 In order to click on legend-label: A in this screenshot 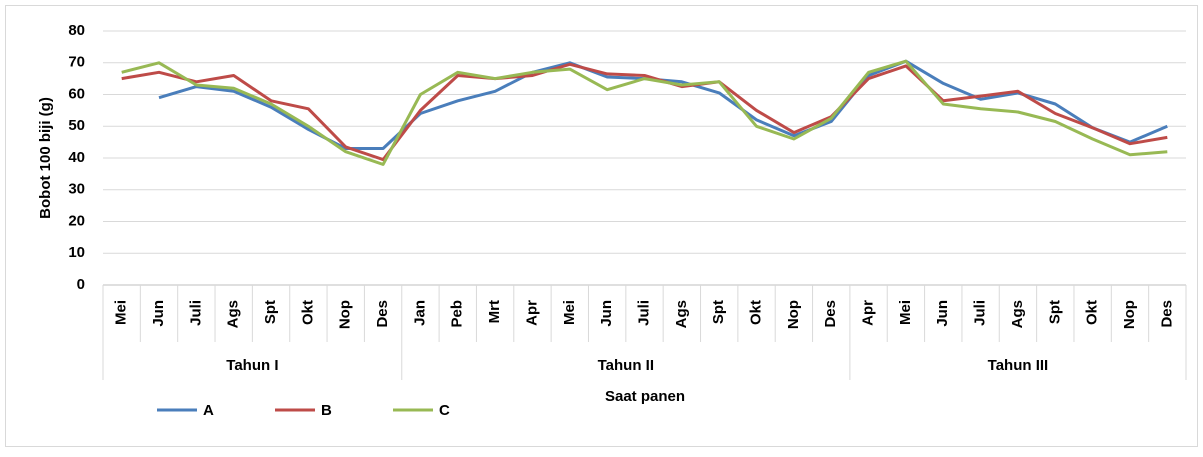, I will do `click(208, 410)`.